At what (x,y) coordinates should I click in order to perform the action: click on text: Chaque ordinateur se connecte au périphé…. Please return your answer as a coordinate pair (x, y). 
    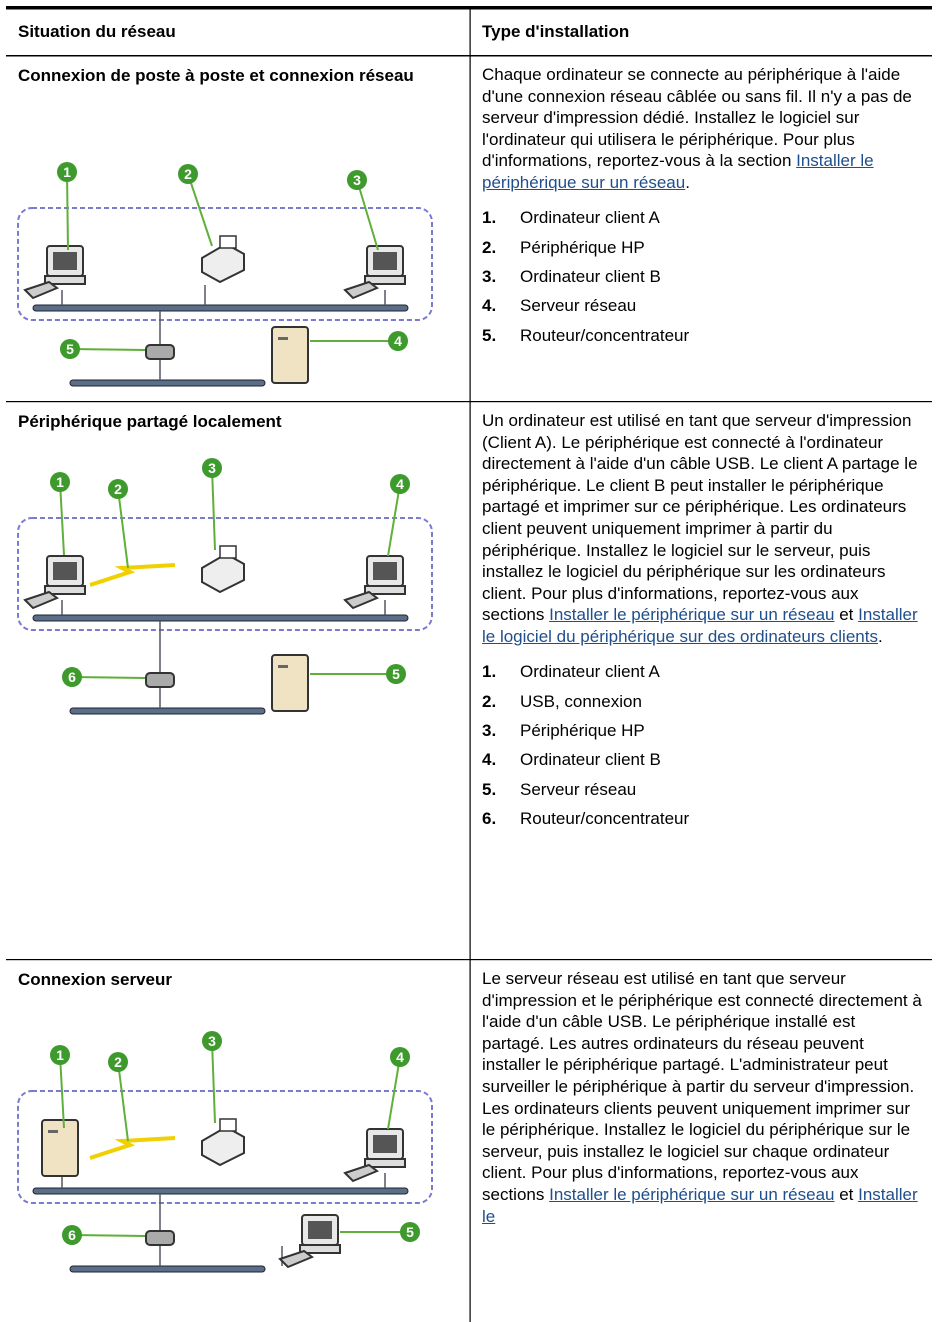
    Looking at the image, I should click on (697, 118).